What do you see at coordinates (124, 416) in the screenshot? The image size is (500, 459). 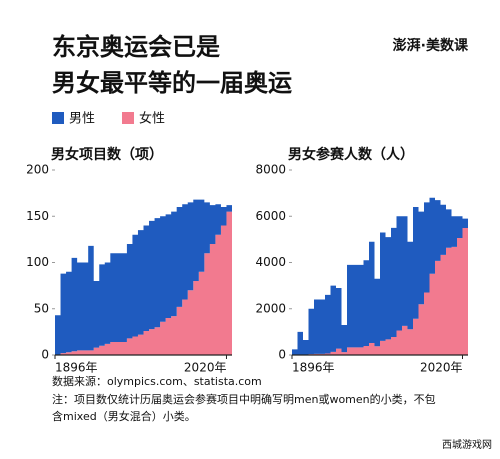 I see `note: 含mixed（男女混合）小类。` at bounding box center [124, 416].